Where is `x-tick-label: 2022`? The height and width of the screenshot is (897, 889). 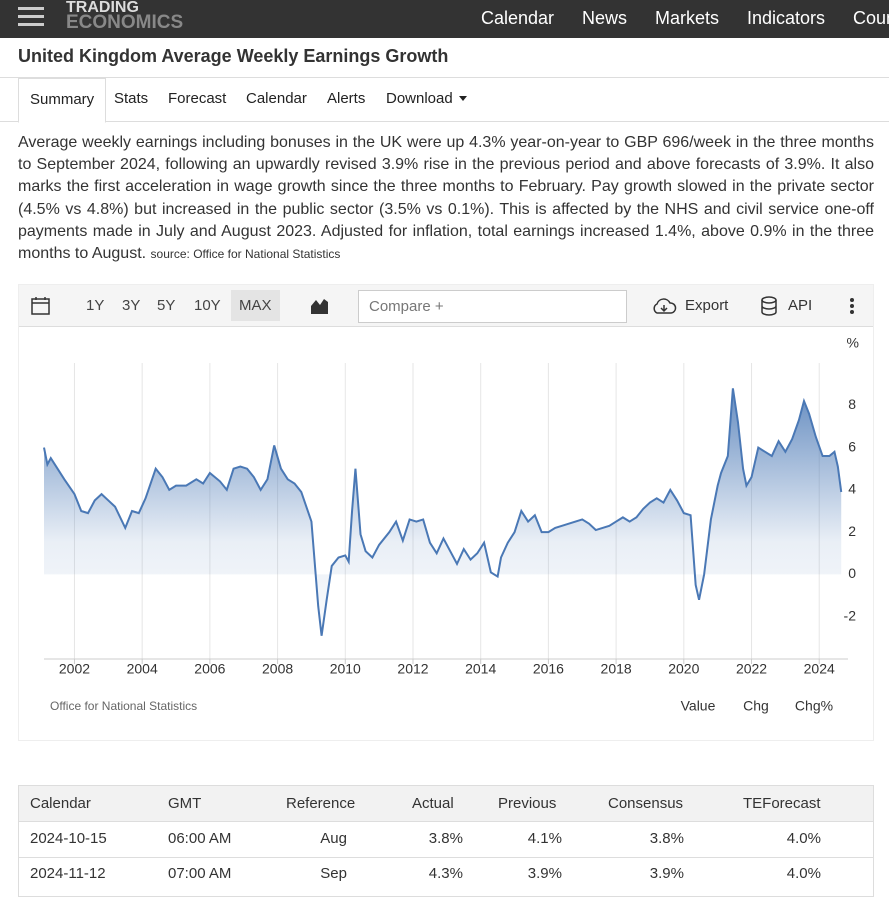 x-tick-label: 2022 is located at coordinates (751, 669).